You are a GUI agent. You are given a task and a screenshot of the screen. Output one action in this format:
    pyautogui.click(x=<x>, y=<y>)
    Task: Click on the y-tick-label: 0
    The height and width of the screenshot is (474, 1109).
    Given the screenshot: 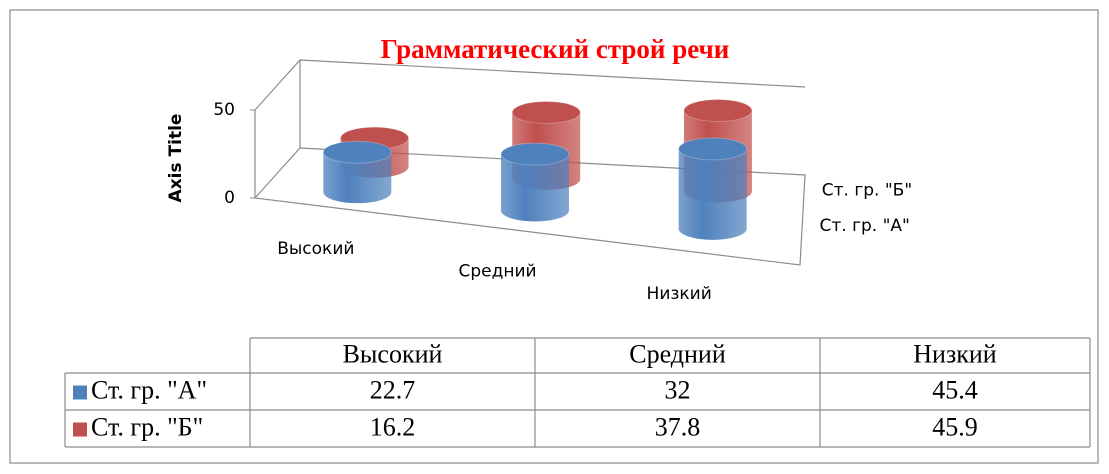 What is the action you would take?
    pyautogui.click(x=229, y=198)
    